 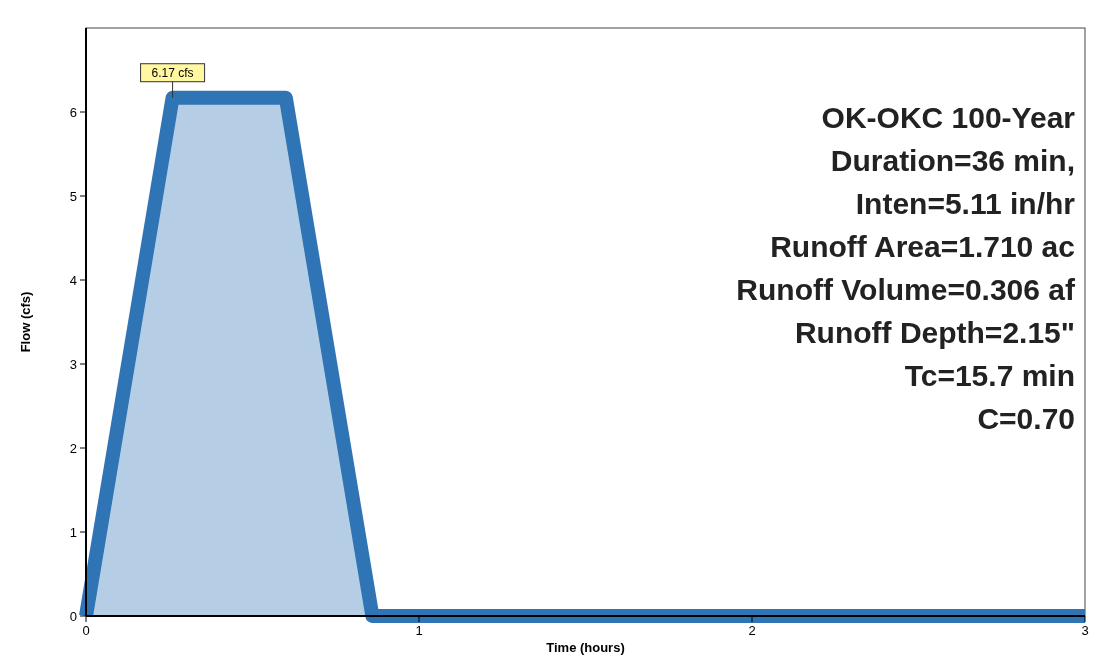 What do you see at coordinates (934, 332) in the screenshot?
I see `annotation: Runoff Depth=2.15"` at bounding box center [934, 332].